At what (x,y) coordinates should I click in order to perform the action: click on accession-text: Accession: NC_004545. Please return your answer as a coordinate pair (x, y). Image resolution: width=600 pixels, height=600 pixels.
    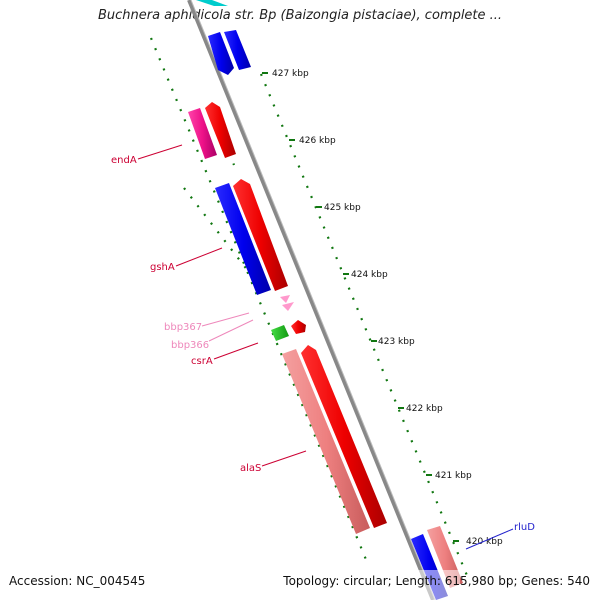
    Looking at the image, I should click on (77, 581).